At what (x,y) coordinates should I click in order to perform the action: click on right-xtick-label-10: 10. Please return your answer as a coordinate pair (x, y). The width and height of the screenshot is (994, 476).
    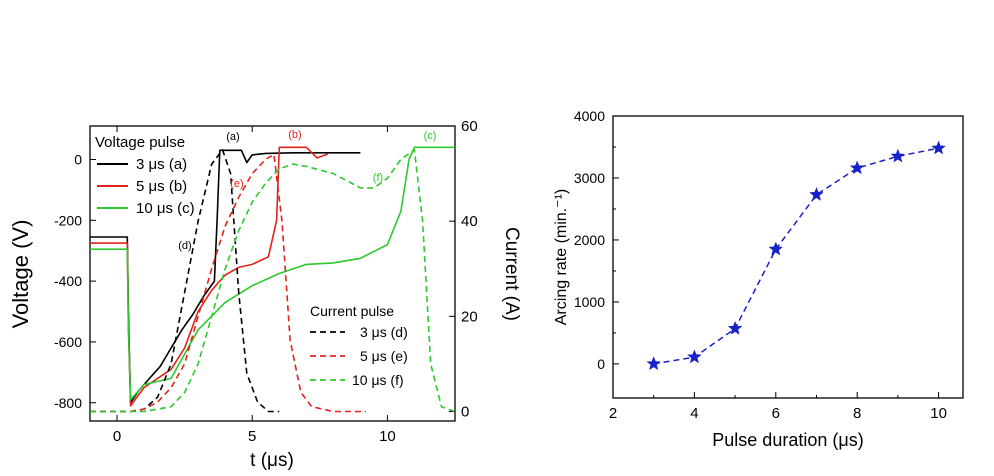
    Looking at the image, I should click on (938, 413).